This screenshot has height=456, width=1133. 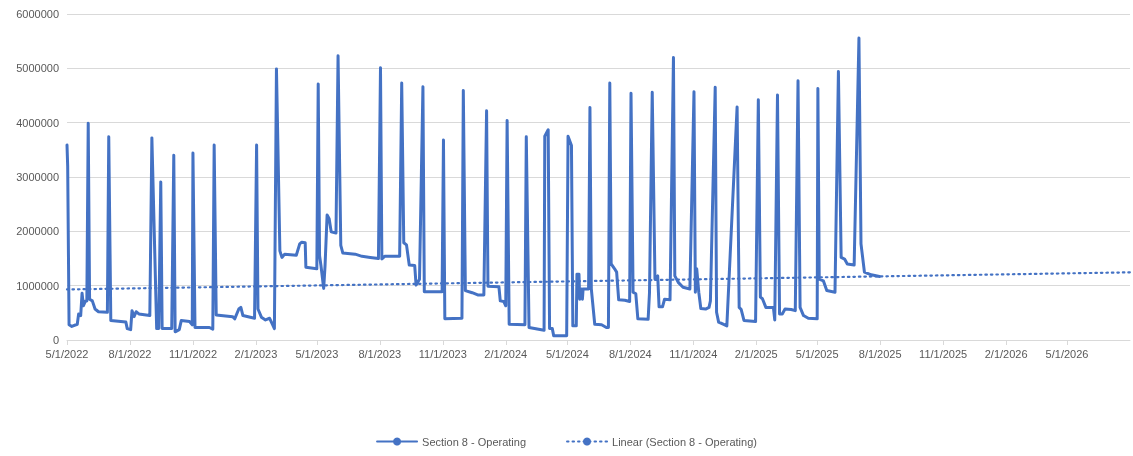 What do you see at coordinates (37, 177) in the screenshot?
I see `y-tick-label: 3000000` at bounding box center [37, 177].